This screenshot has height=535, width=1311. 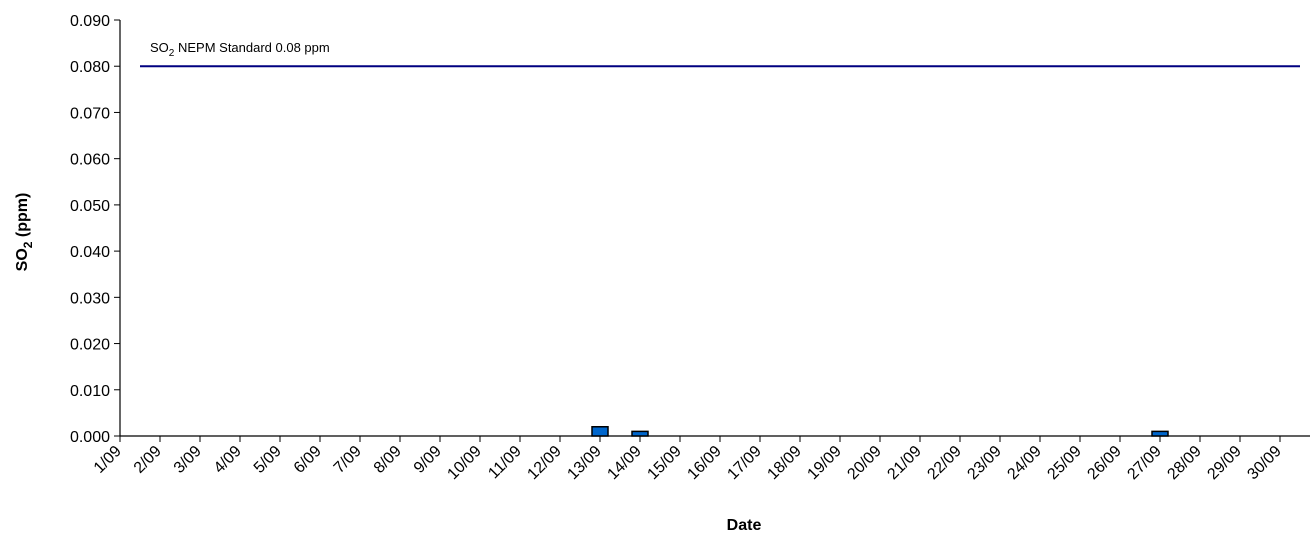 What do you see at coordinates (24, 232) in the screenshot?
I see `y-axis-title: SO2 (ppm)` at bounding box center [24, 232].